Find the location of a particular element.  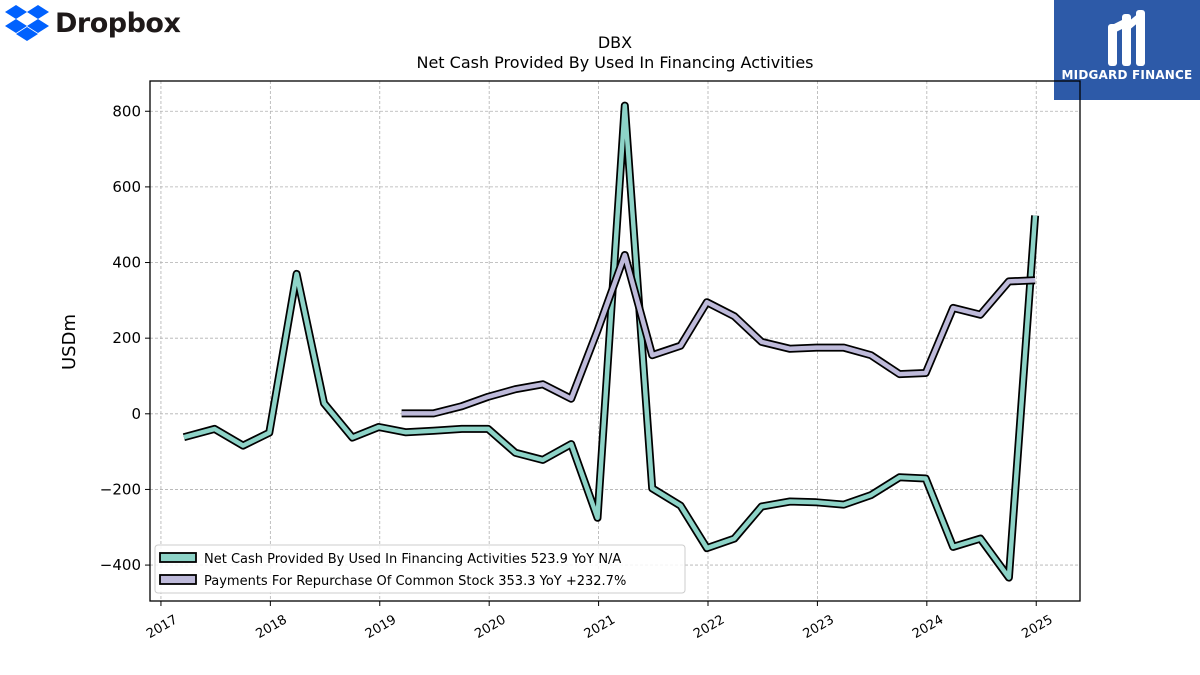

y-tick-label: 600 is located at coordinates (126, 187).